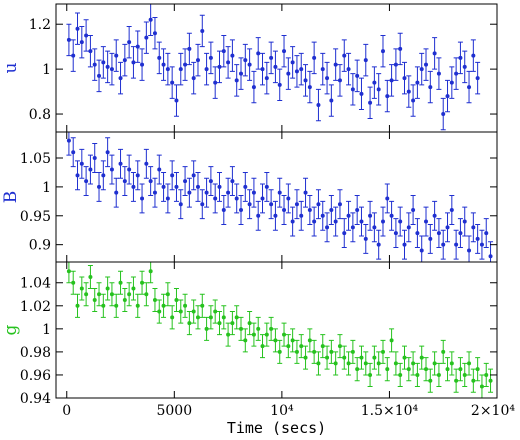  What do you see at coordinates (35, 217) in the screenshot?
I see `y-tick-label: 0.95` at bounding box center [35, 217].